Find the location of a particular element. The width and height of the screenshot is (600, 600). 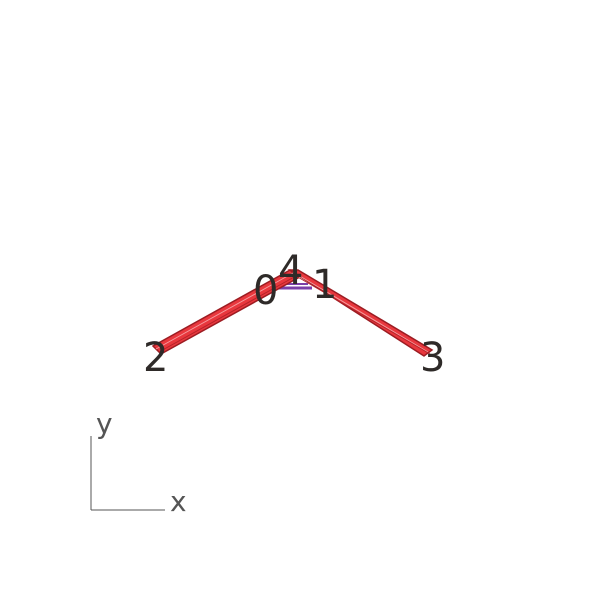

node-label-2: 2 is located at coordinates (155, 358).